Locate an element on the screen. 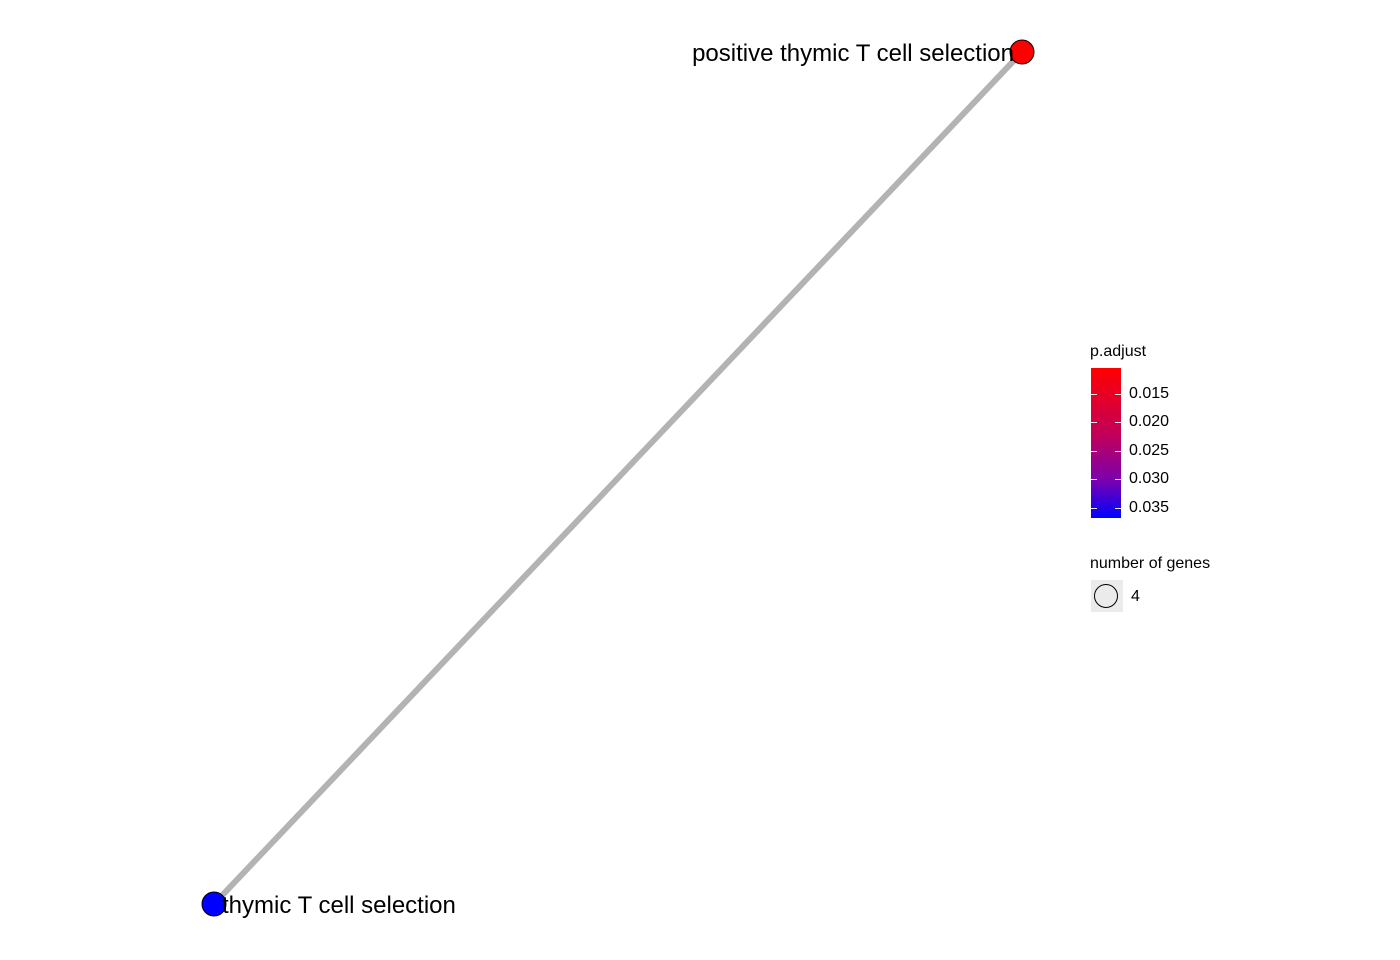 Image resolution: width=1400 pixels, height=960 pixels. node-thymic-t-cell-selection is located at coordinates (214, 904).